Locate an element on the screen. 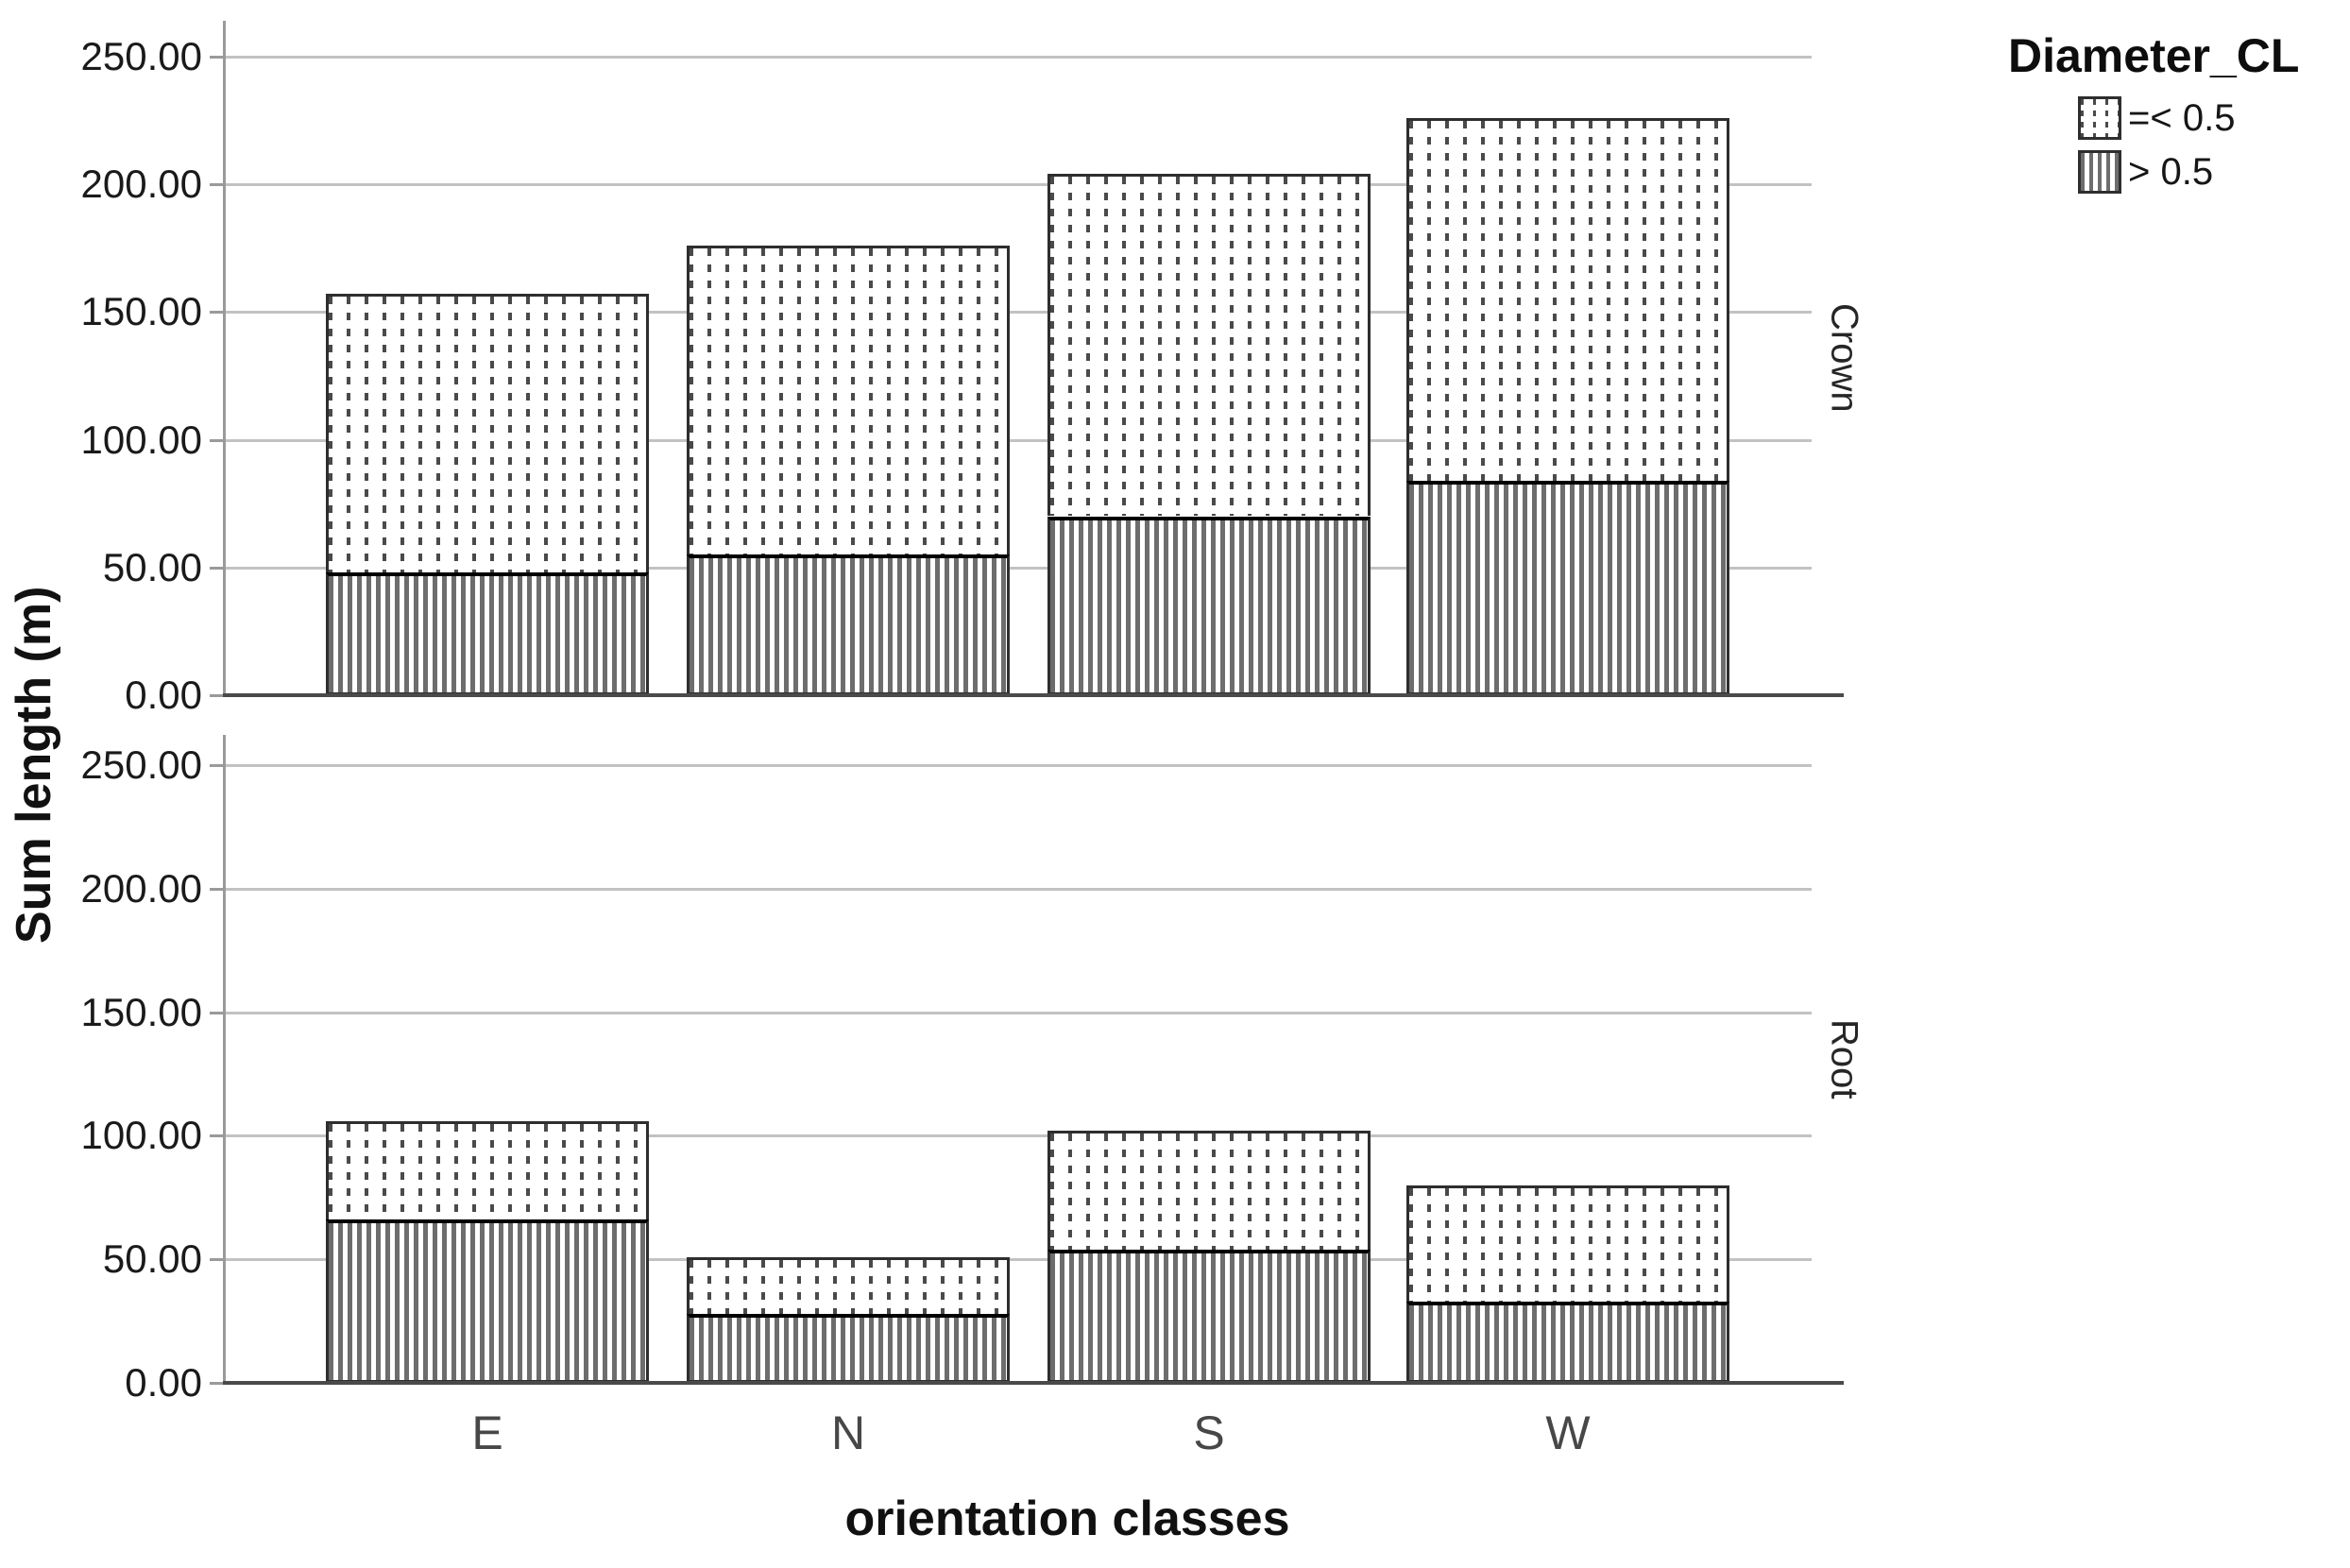 This screenshot has height=1568, width=2350. bar-root-E-lower-segment is located at coordinates (487, 1301).